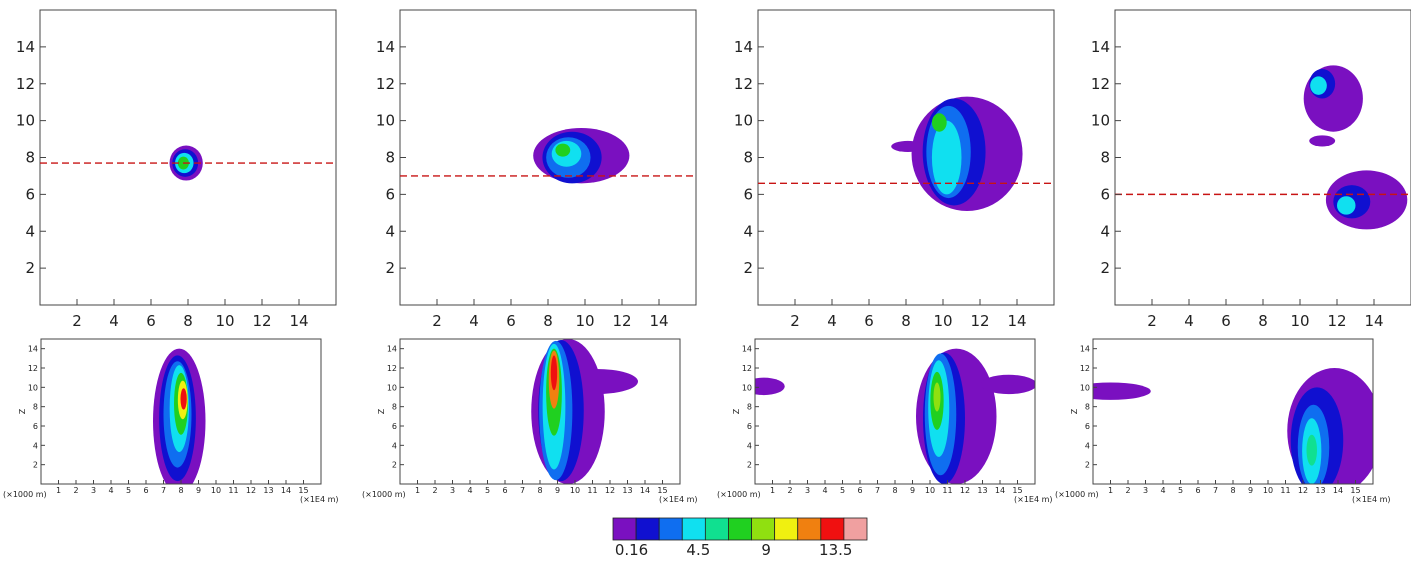 The width and height of the screenshot is (1411, 566). I want to click on plan-ytick-label: 12, so click(743, 84).